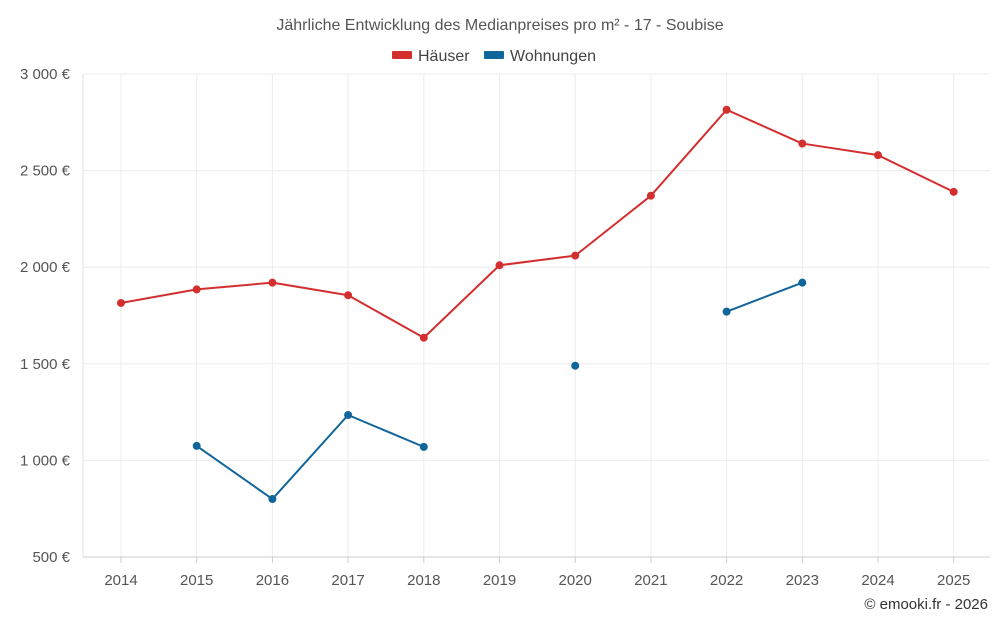  Describe the element at coordinates (499, 580) in the screenshot. I see `x-tick-label: 2019` at that location.